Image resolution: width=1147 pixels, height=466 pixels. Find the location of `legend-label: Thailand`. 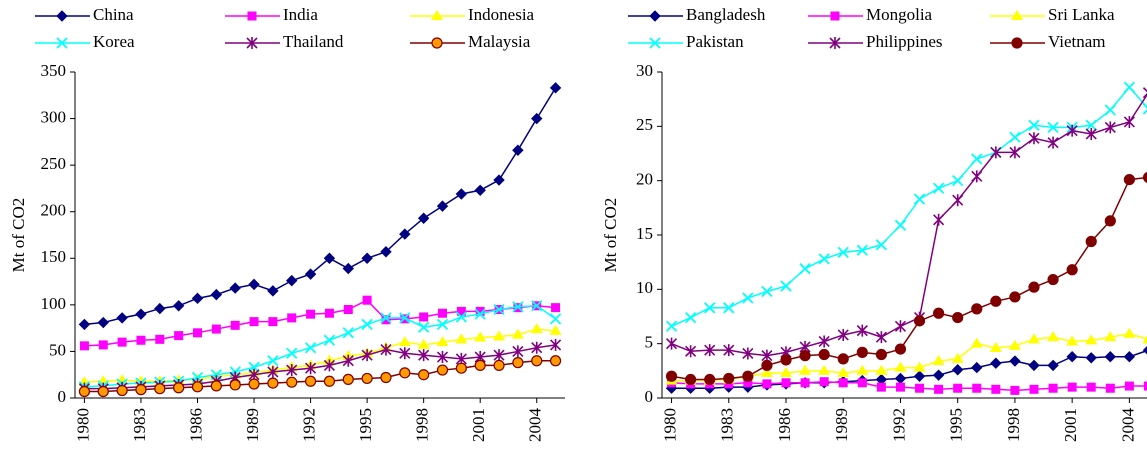

legend-label: Thailand is located at coordinates (313, 41).